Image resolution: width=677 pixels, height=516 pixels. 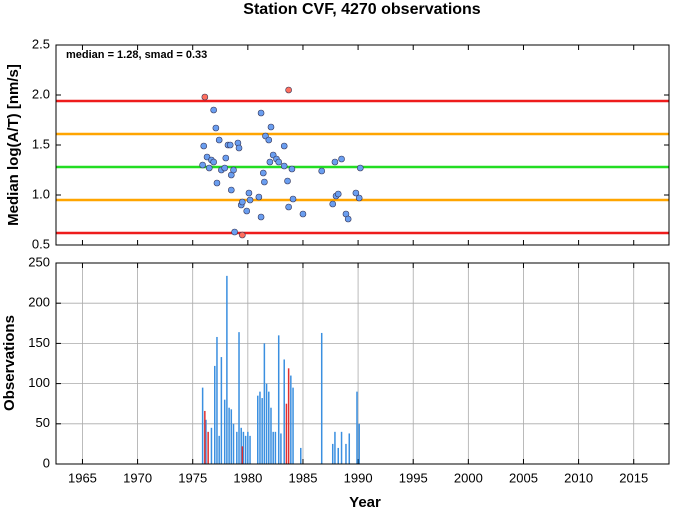 What do you see at coordinates (39, 382) in the screenshot?
I see `y-tick-label: 100` at bounding box center [39, 382].